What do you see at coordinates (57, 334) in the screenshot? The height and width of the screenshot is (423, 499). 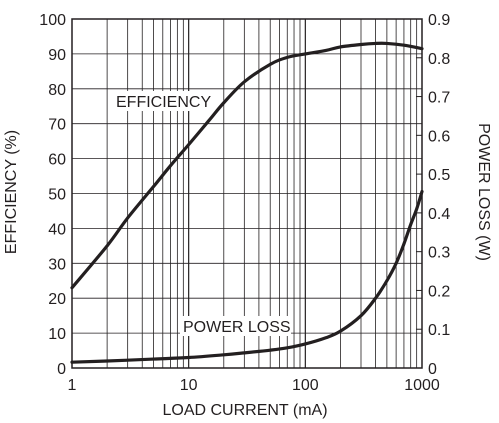 I see `y-tick-label: 10` at bounding box center [57, 334].